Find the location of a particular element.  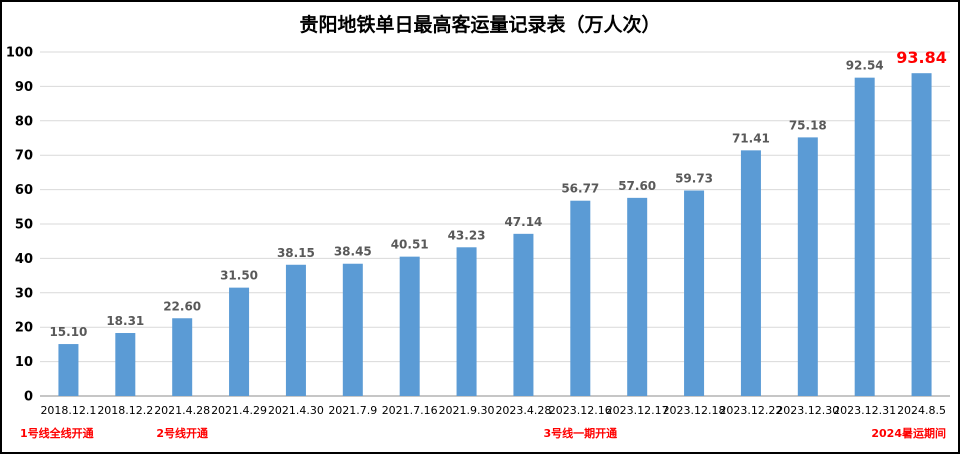

annotation-label: 2号线开通 is located at coordinates (182, 433).